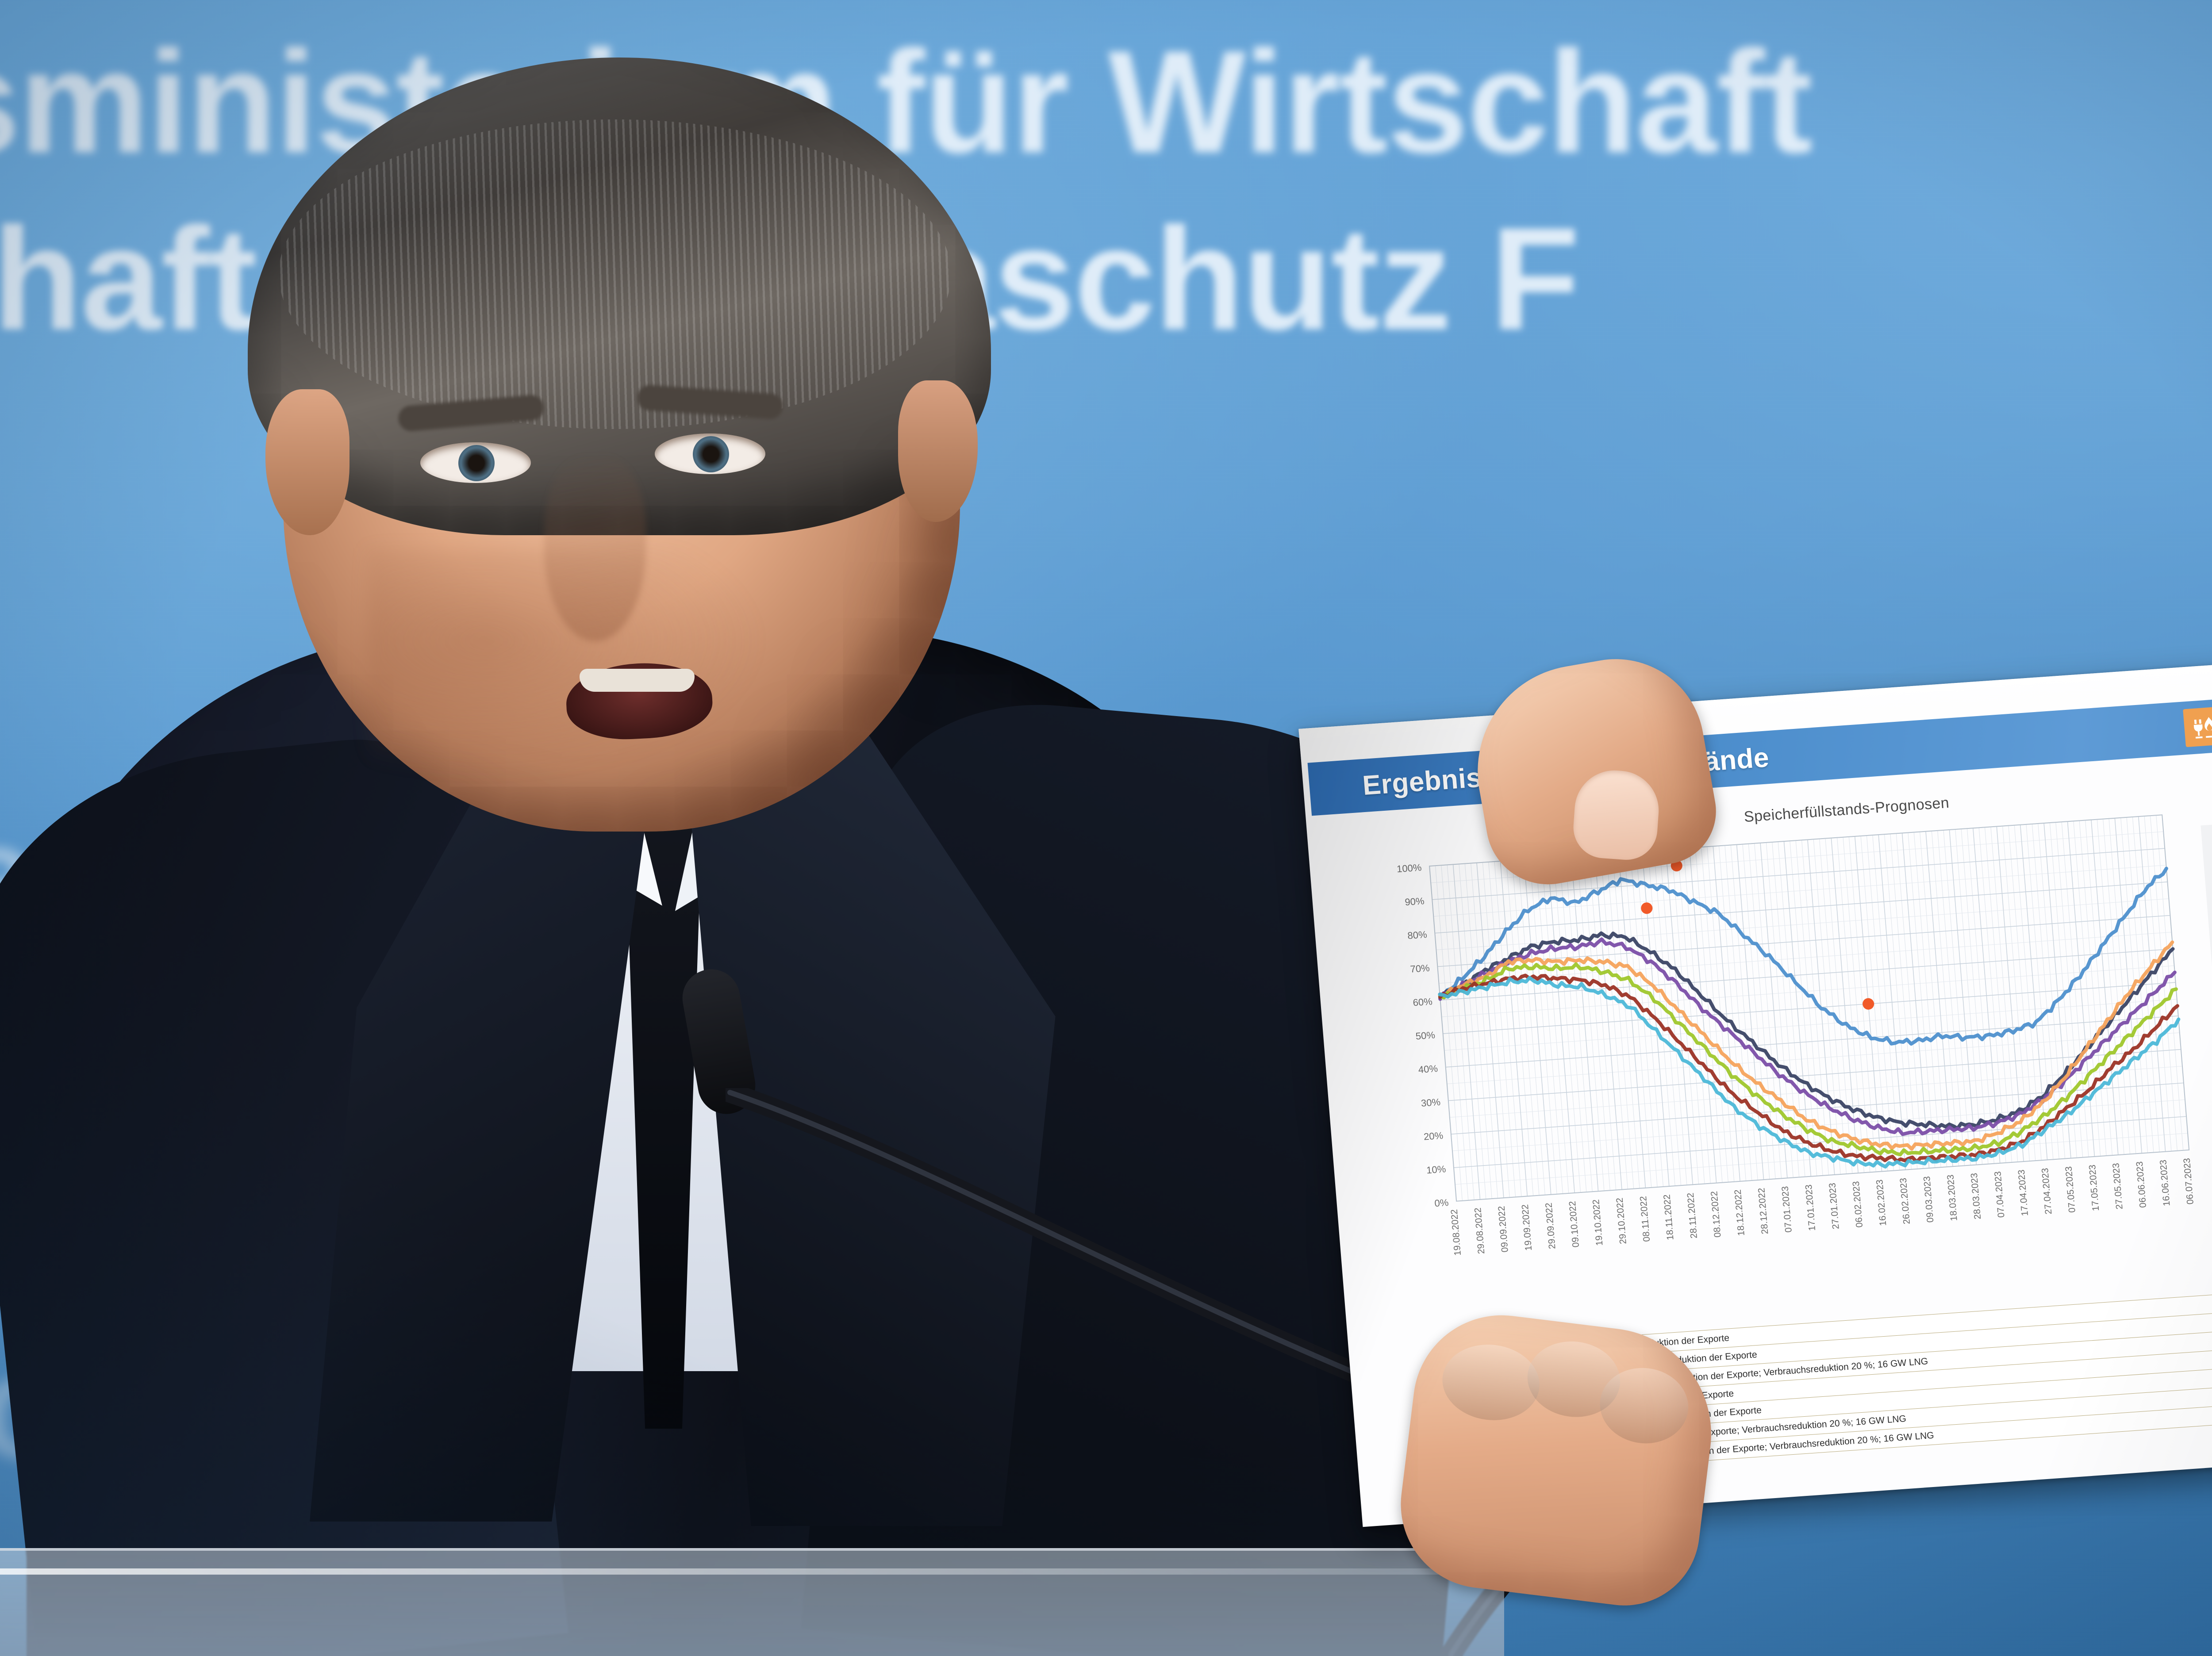 The height and width of the screenshot is (1656, 2212). Describe the element at coordinates (2094, 1187) in the screenshot. I see `svg-text: 17.05.2023` at that location.